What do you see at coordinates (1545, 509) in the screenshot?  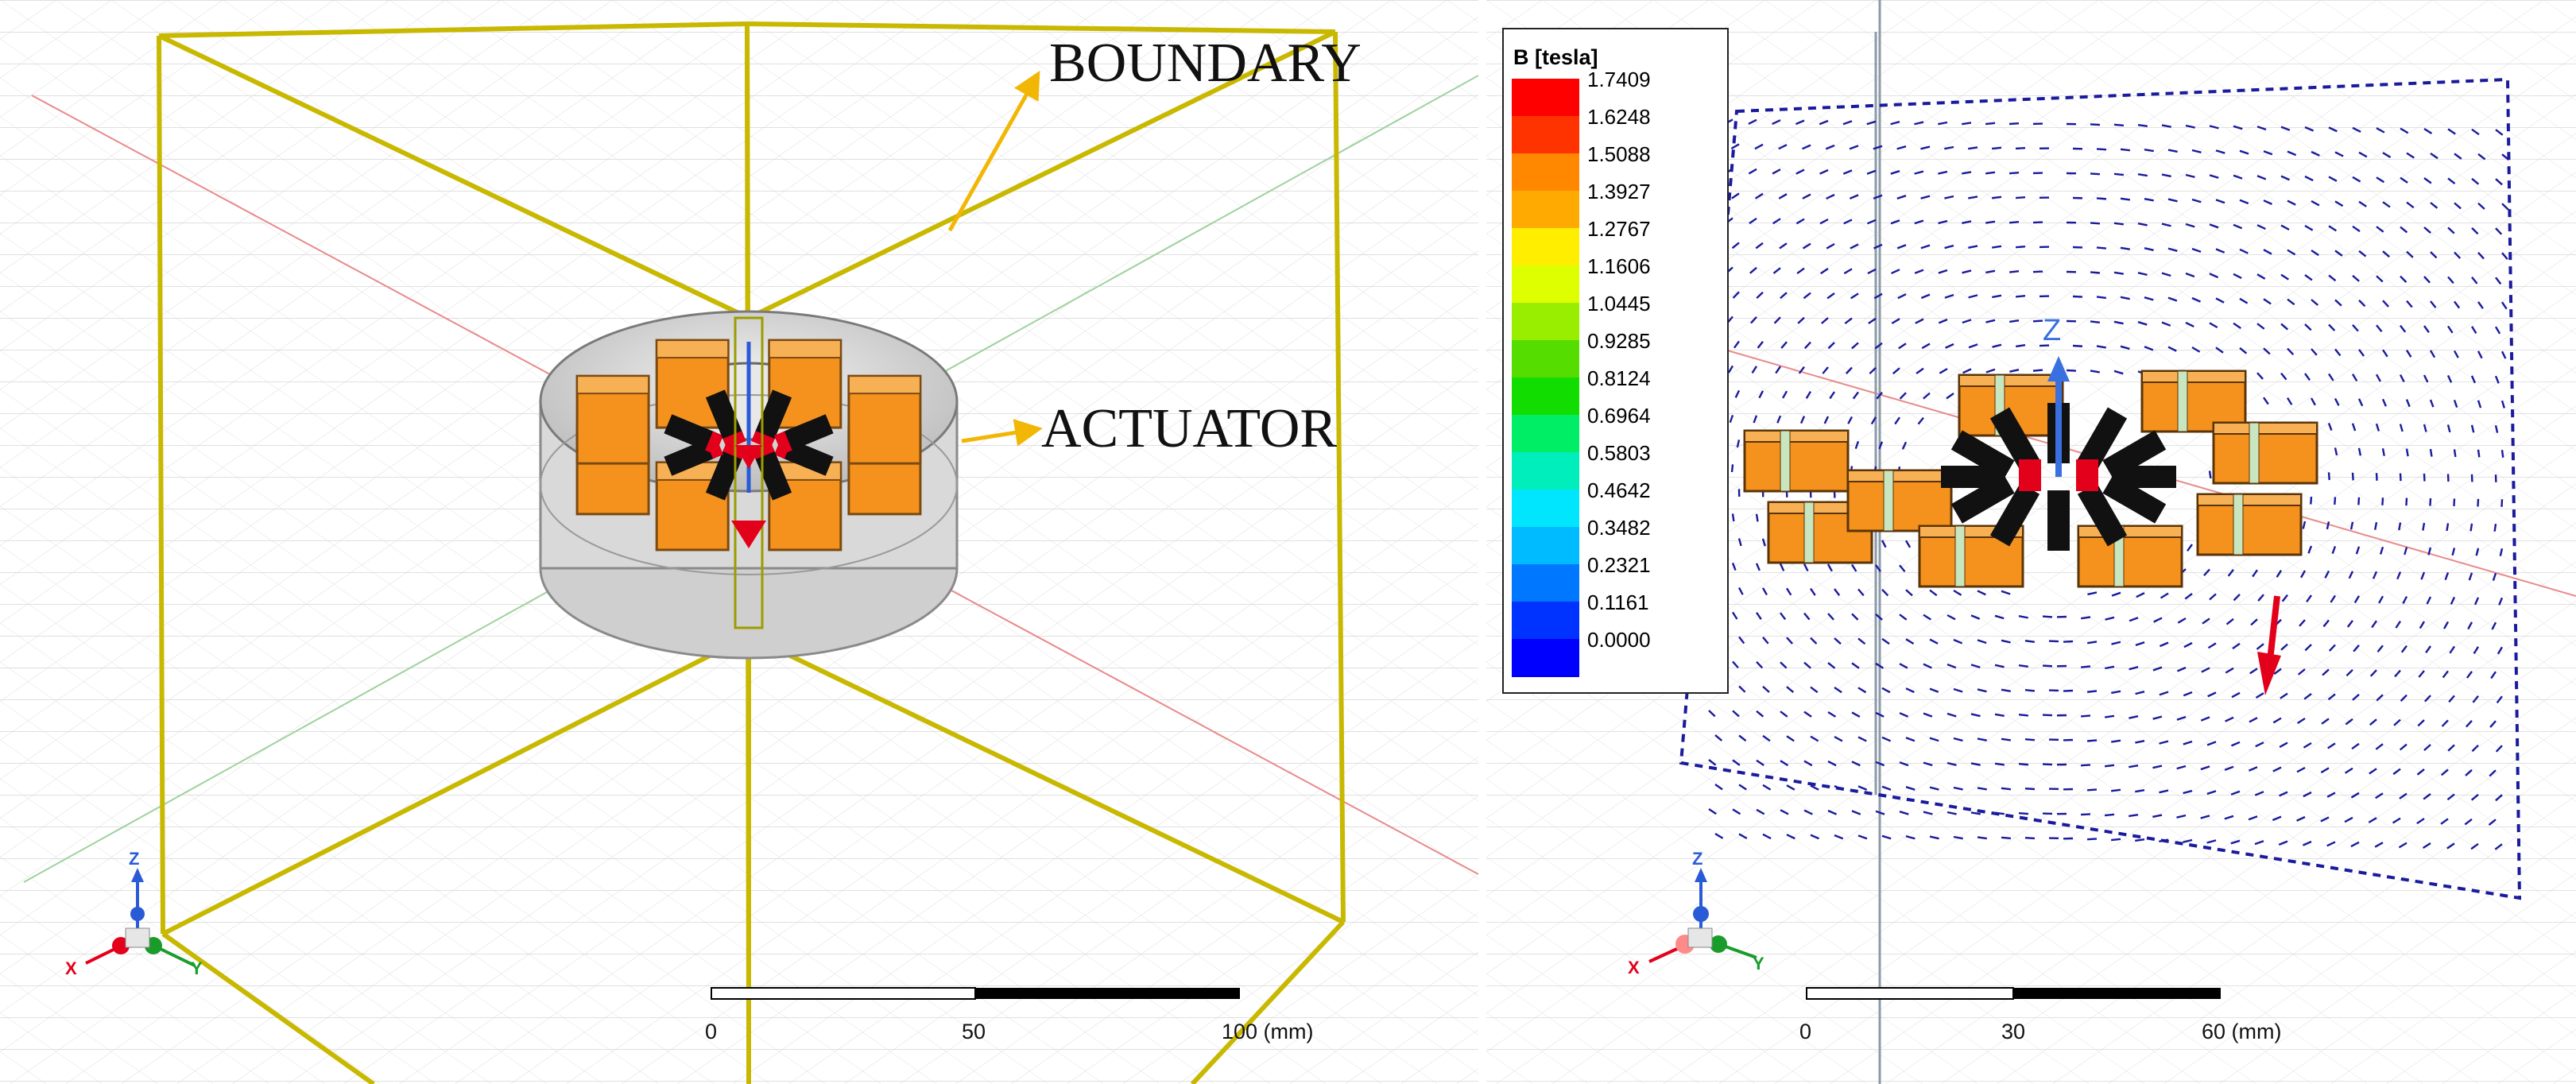 I see `legend-swatch` at bounding box center [1545, 509].